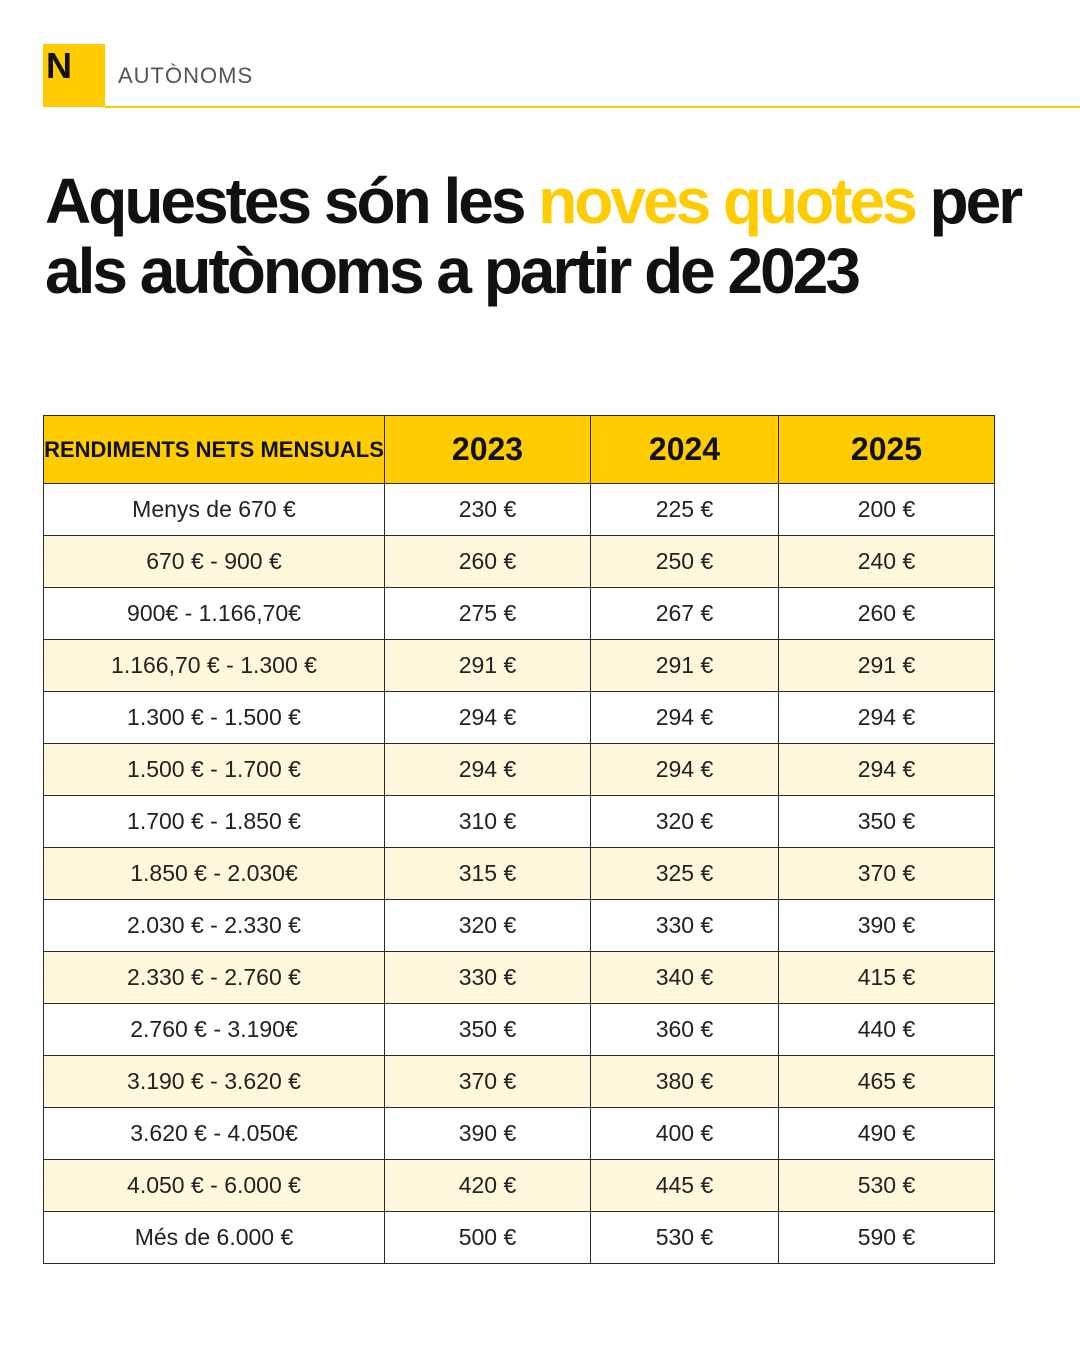 The height and width of the screenshot is (1350, 1080). Describe the element at coordinates (728, 201) in the screenshot. I see `title-highlight: noves quotes` at that location.